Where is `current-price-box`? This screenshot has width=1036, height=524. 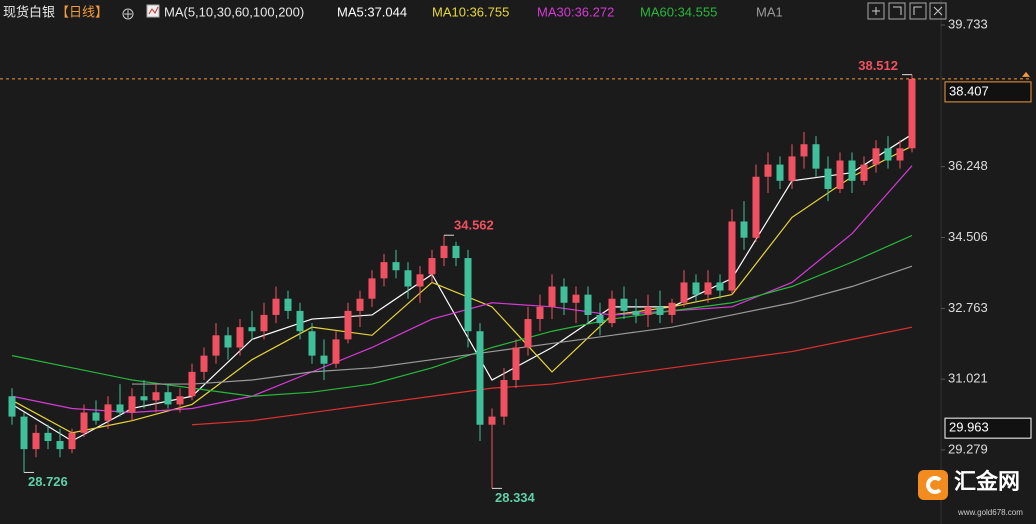 current-price-box is located at coordinates (988, 92).